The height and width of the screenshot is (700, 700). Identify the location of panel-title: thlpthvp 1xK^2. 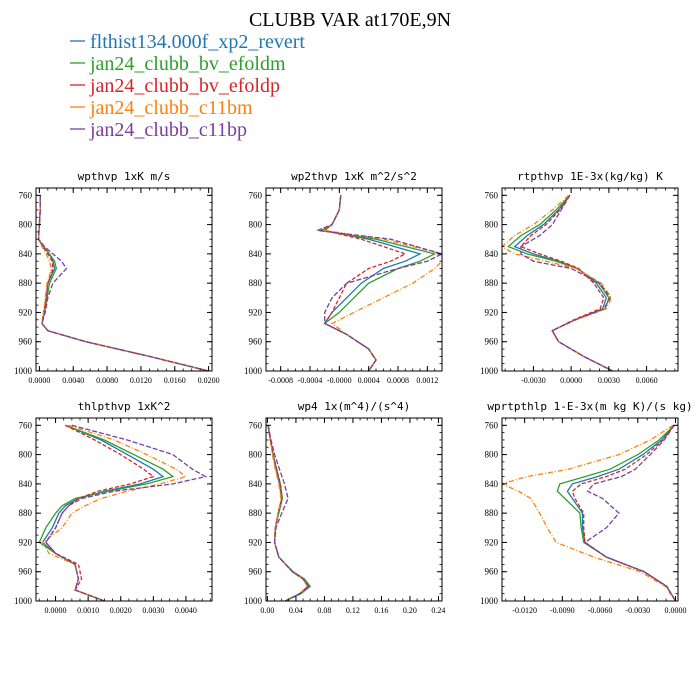
(124, 406).